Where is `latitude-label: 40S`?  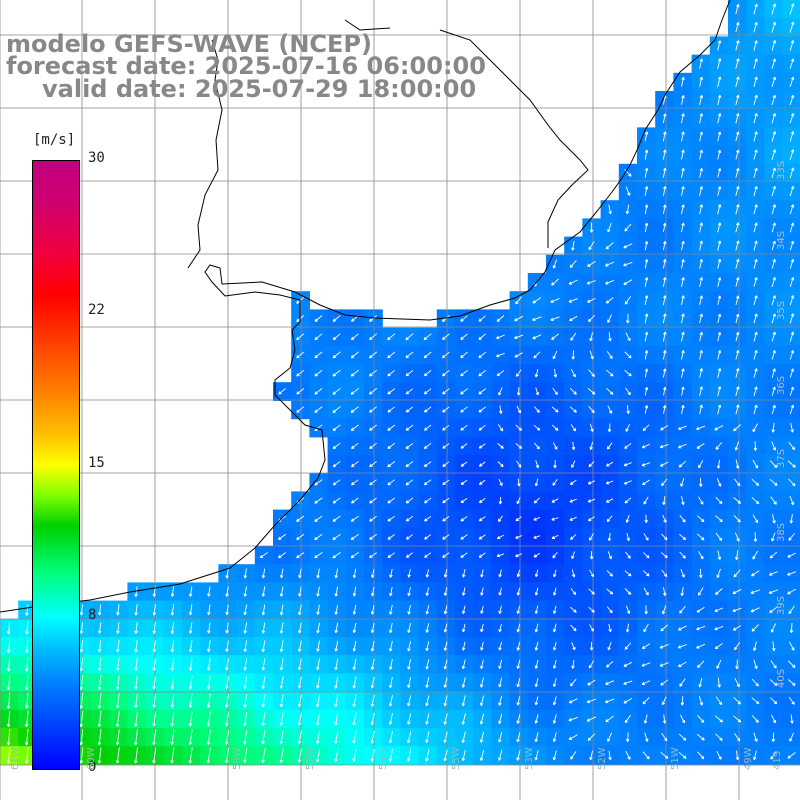
latitude-label: 40S is located at coordinates (781, 678).